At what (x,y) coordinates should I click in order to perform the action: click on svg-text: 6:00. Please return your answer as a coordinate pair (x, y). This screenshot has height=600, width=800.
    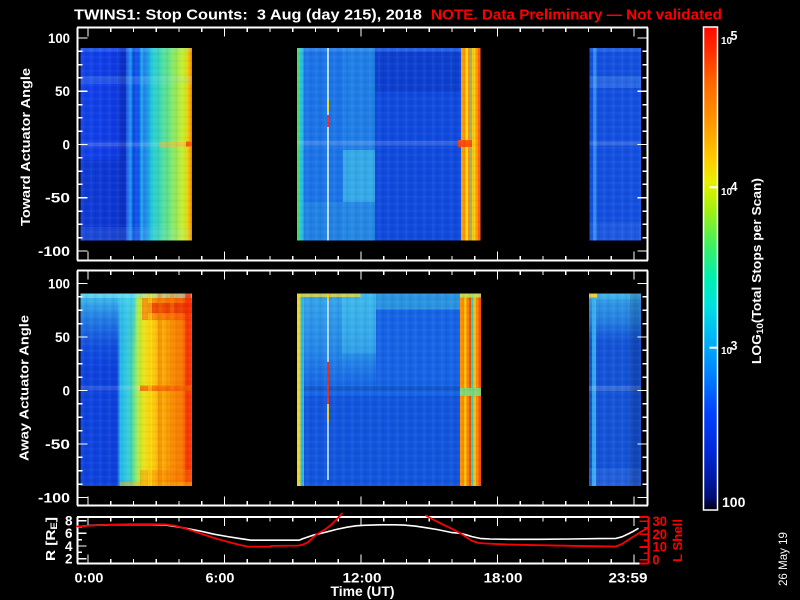
    Looking at the image, I should click on (220, 577).